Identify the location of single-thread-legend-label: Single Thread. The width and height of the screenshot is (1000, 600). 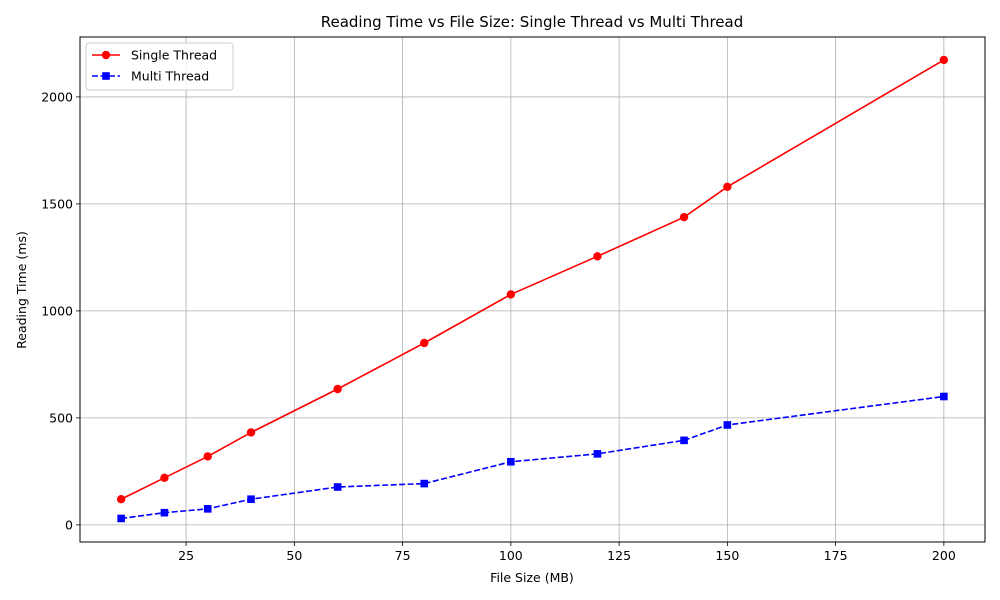
(174, 55).